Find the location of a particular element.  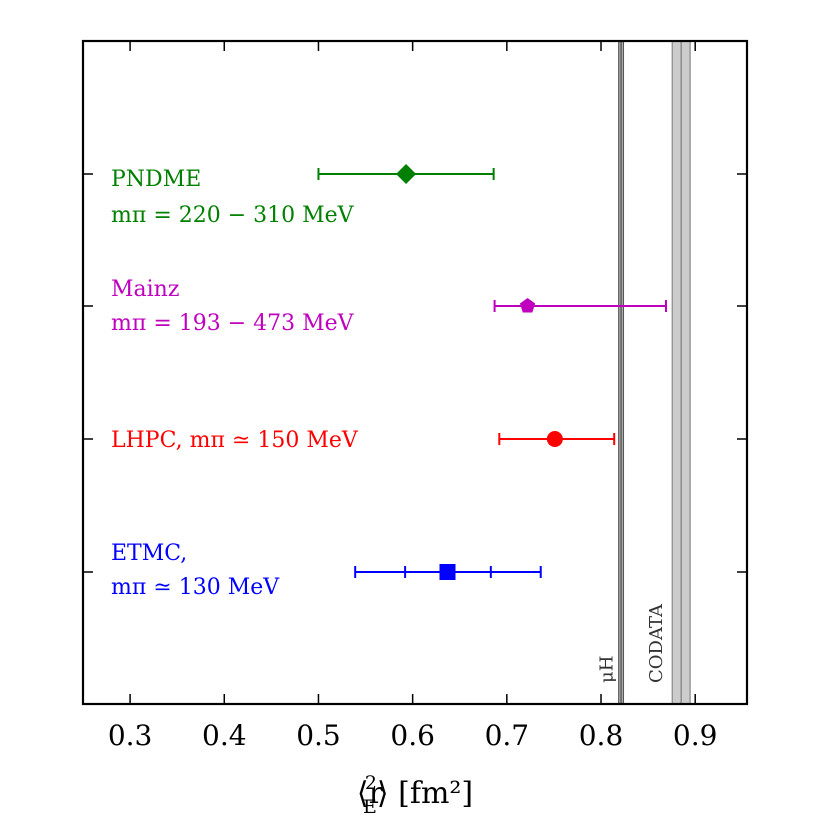

mainz-label-line-2: mπ = 193 − 473 MeV is located at coordinates (233, 323).